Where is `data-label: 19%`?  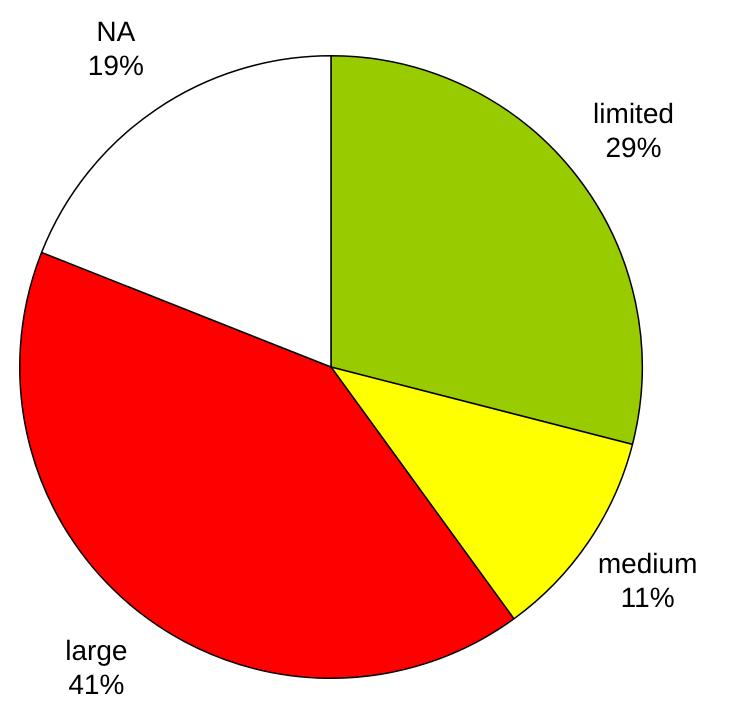
data-label: 19% is located at coordinates (116, 66).